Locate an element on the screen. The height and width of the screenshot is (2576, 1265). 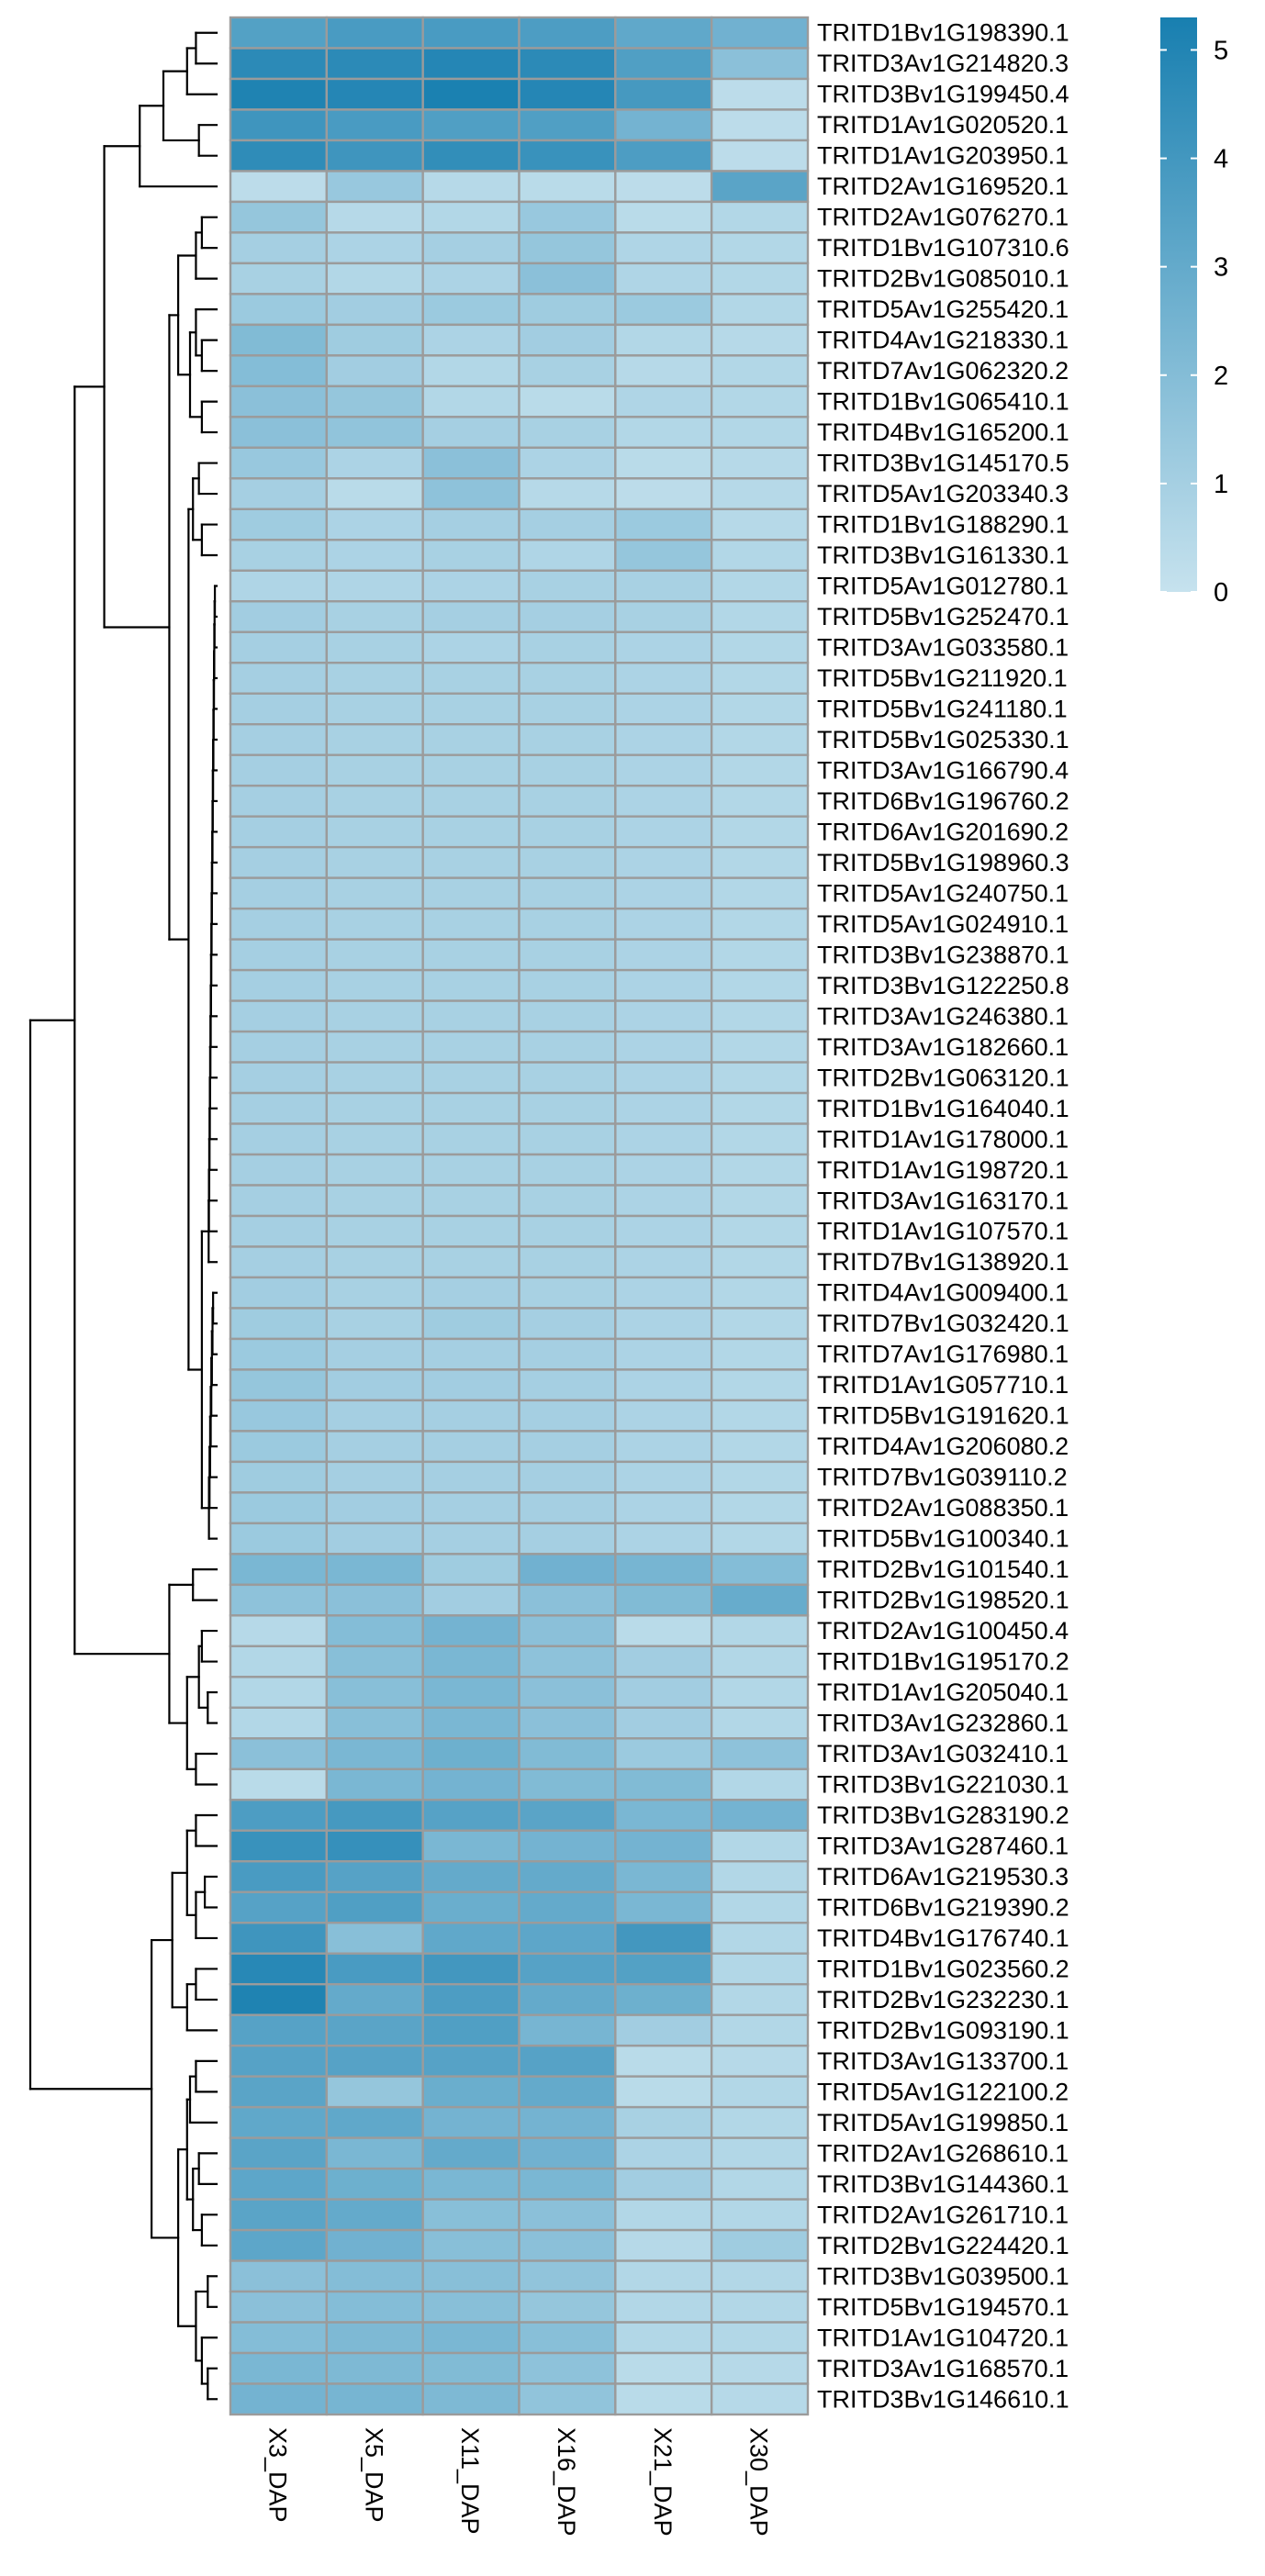
row-label: TRITD5Av1G122100.2 is located at coordinates (943, 2091).